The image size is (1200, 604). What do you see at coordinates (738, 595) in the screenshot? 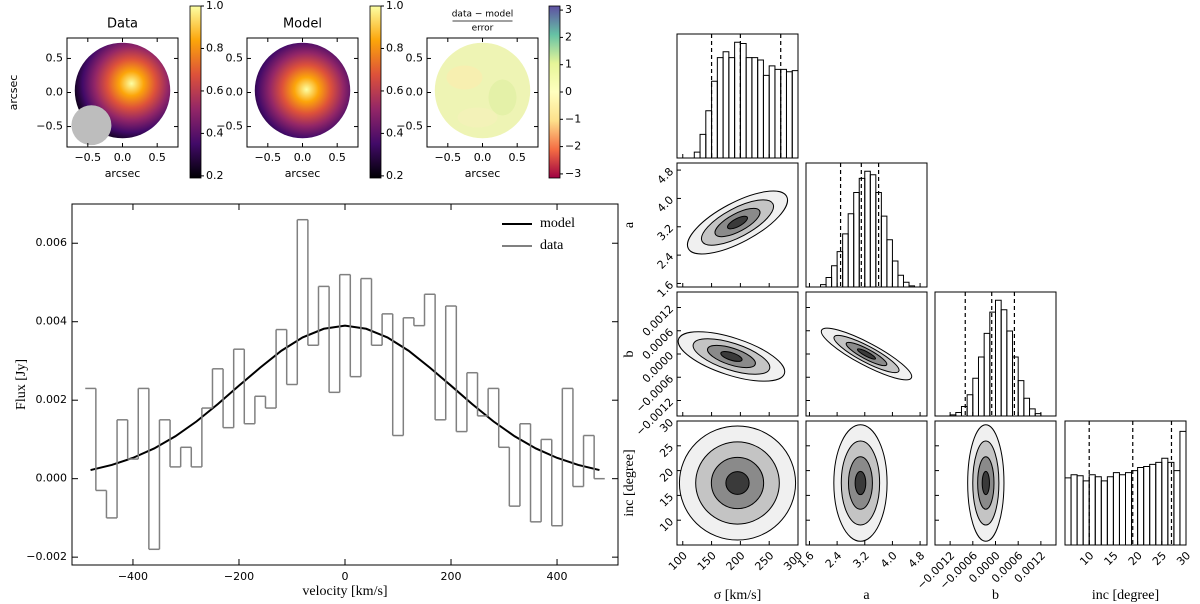
I see `x-axis-label: σ [km/s]` at bounding box center [738, 595].